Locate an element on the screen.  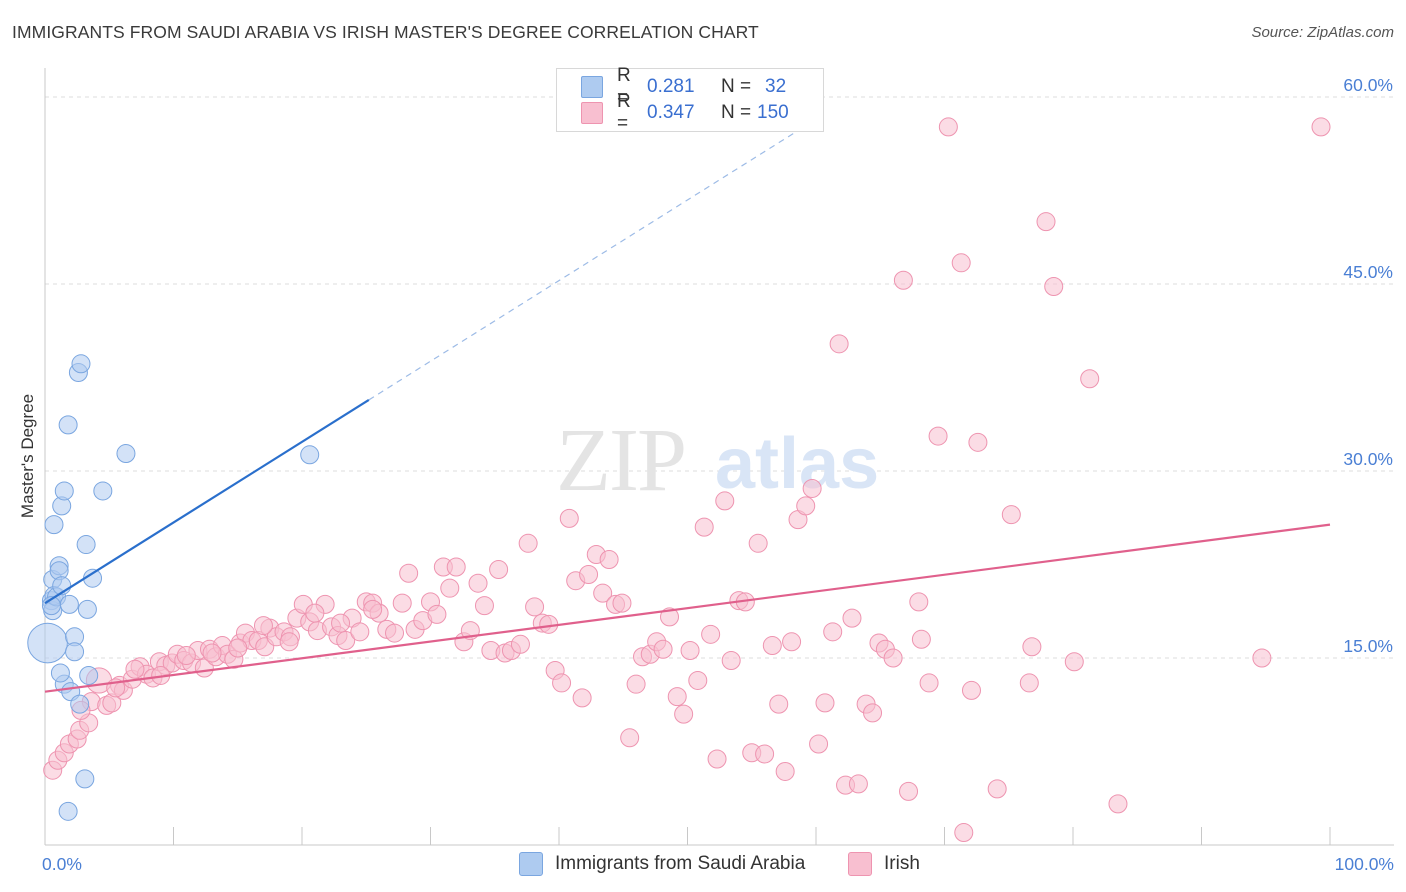
y-tick-label: 45.0% is located at coordinates (1368, 272).